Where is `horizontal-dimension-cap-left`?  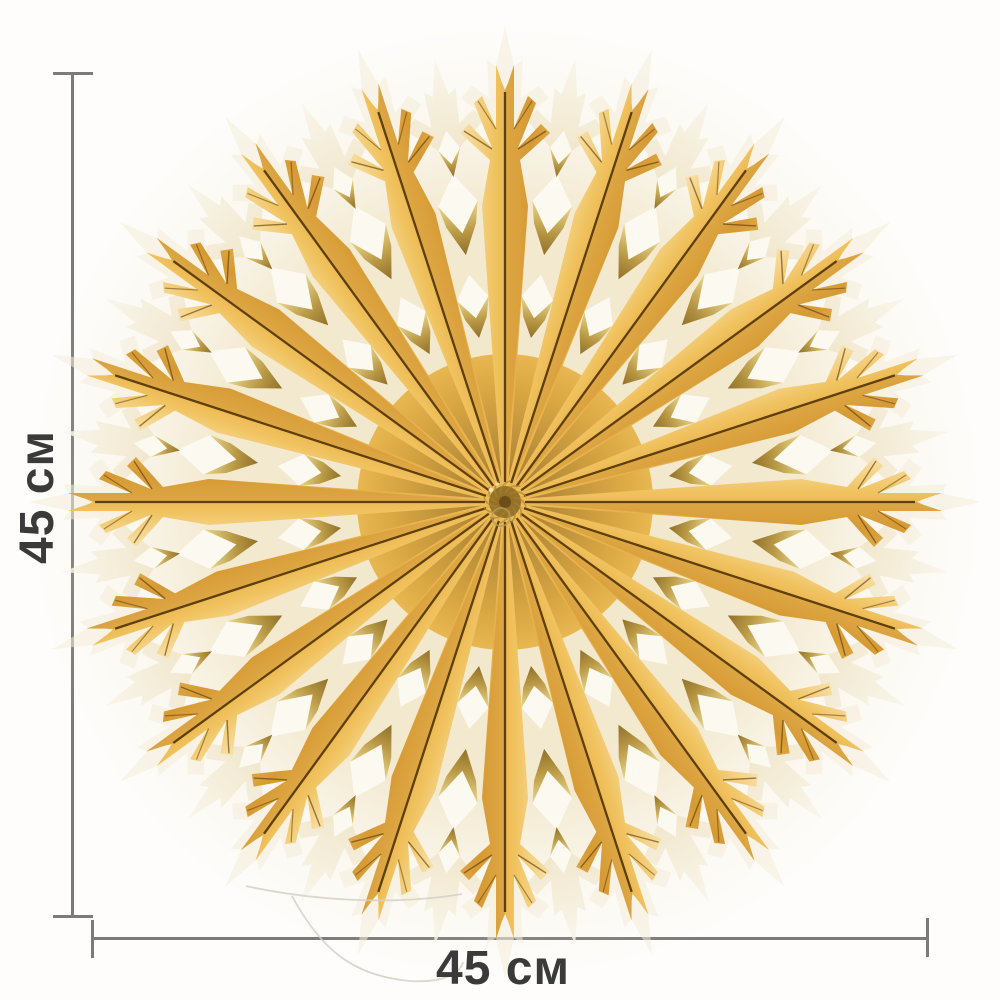
horizontal-dimension-cap-left is located at coordinates (92, 939).